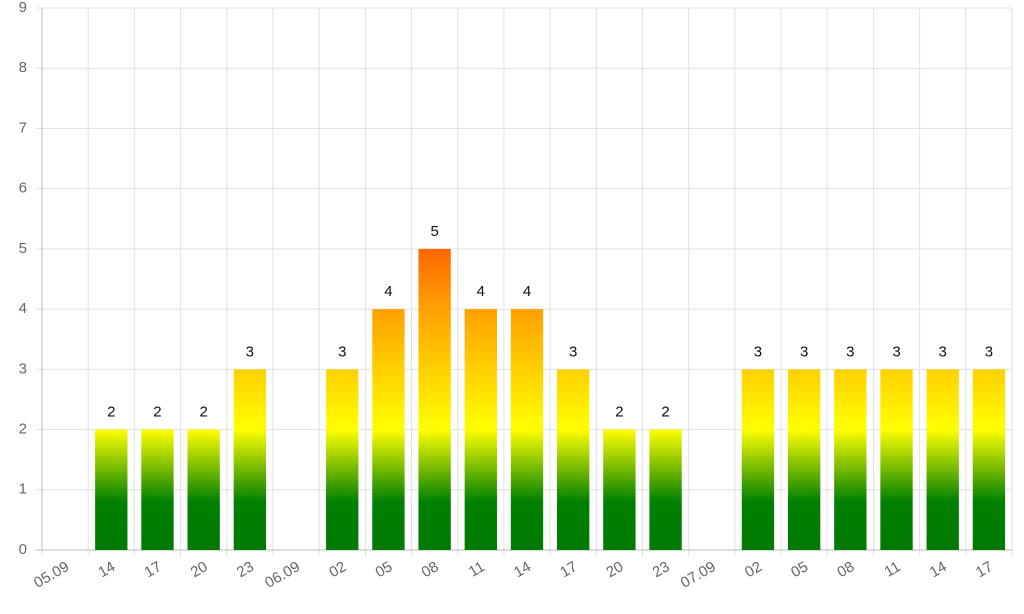 The image size is (1024, 614). I want to click on x-tick-label: 05.09, so click(51, 574).